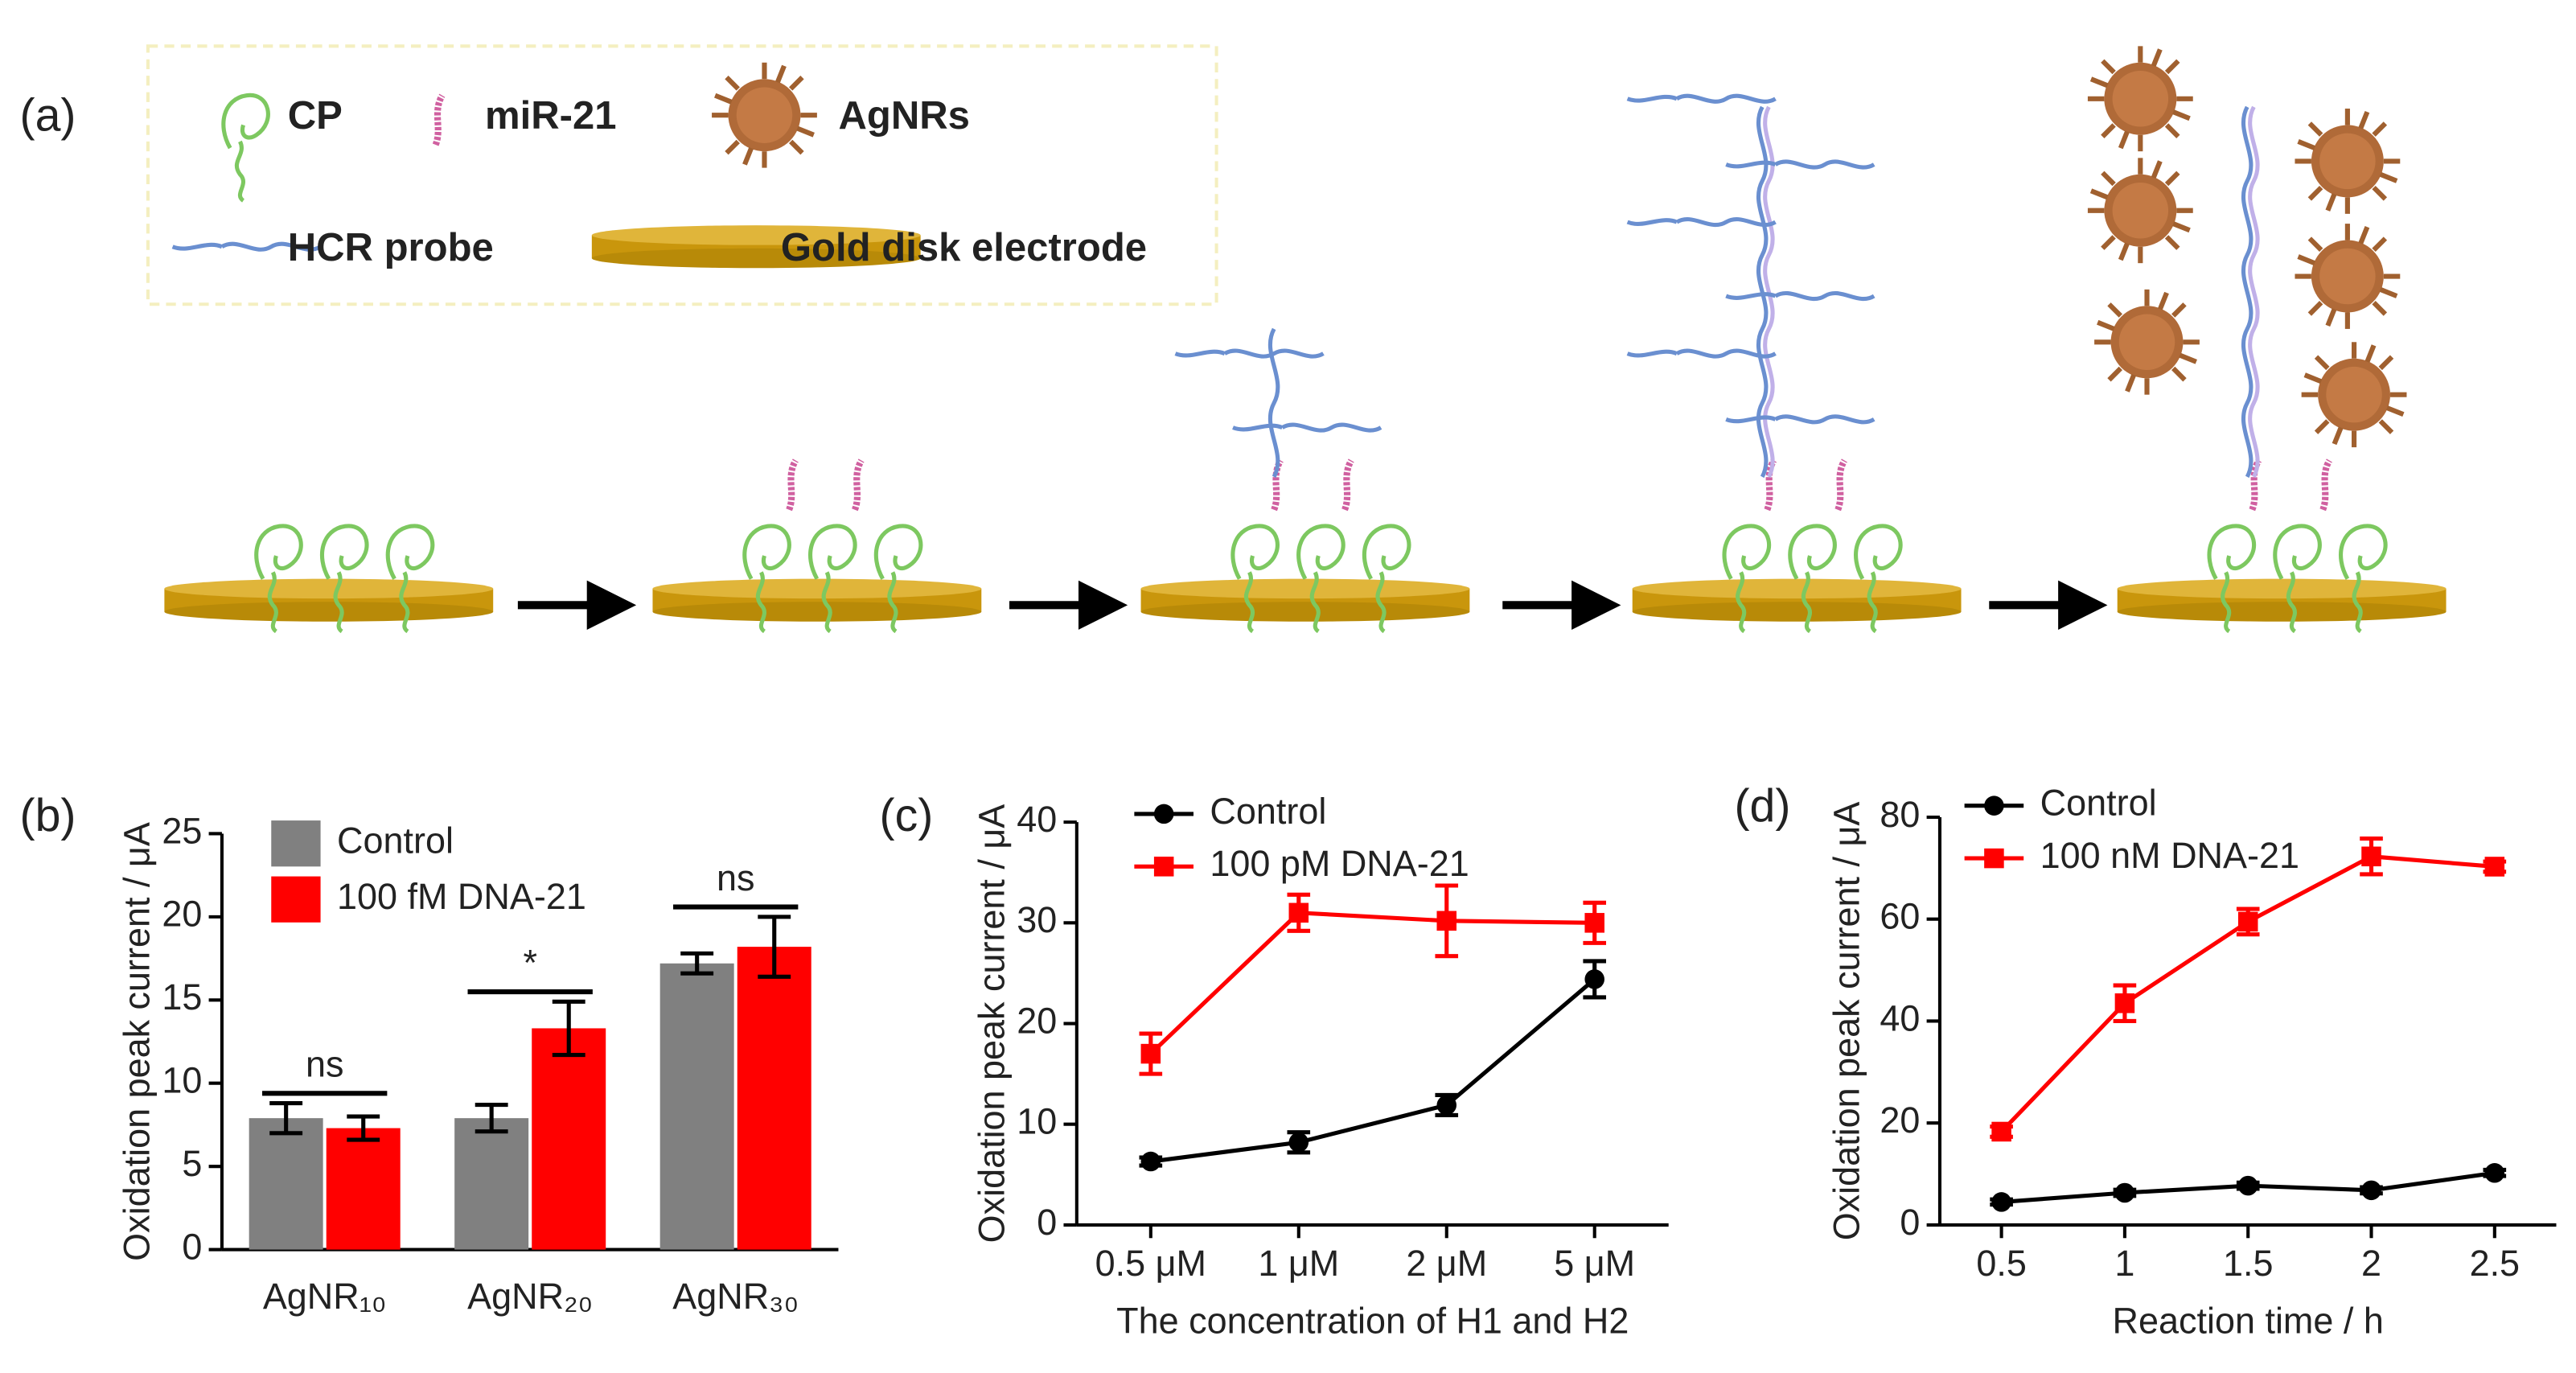  I want to click on legend-label: 100 pM DNA-21, so click(1339, 863).